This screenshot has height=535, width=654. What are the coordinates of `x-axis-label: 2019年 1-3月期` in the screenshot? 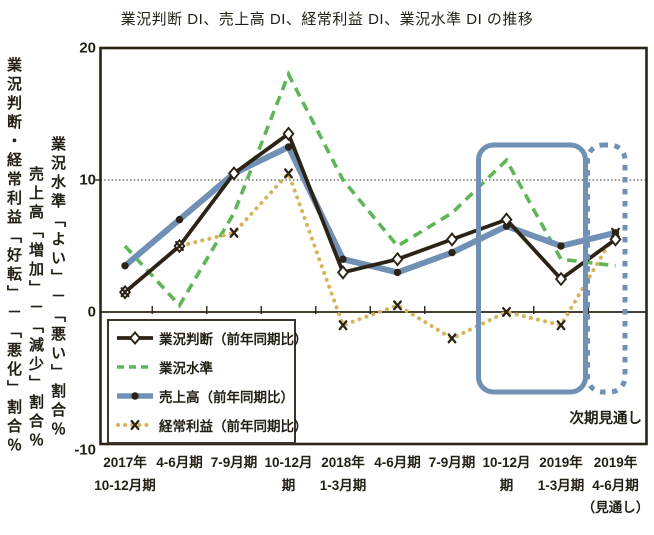 It's located at (561, 474).